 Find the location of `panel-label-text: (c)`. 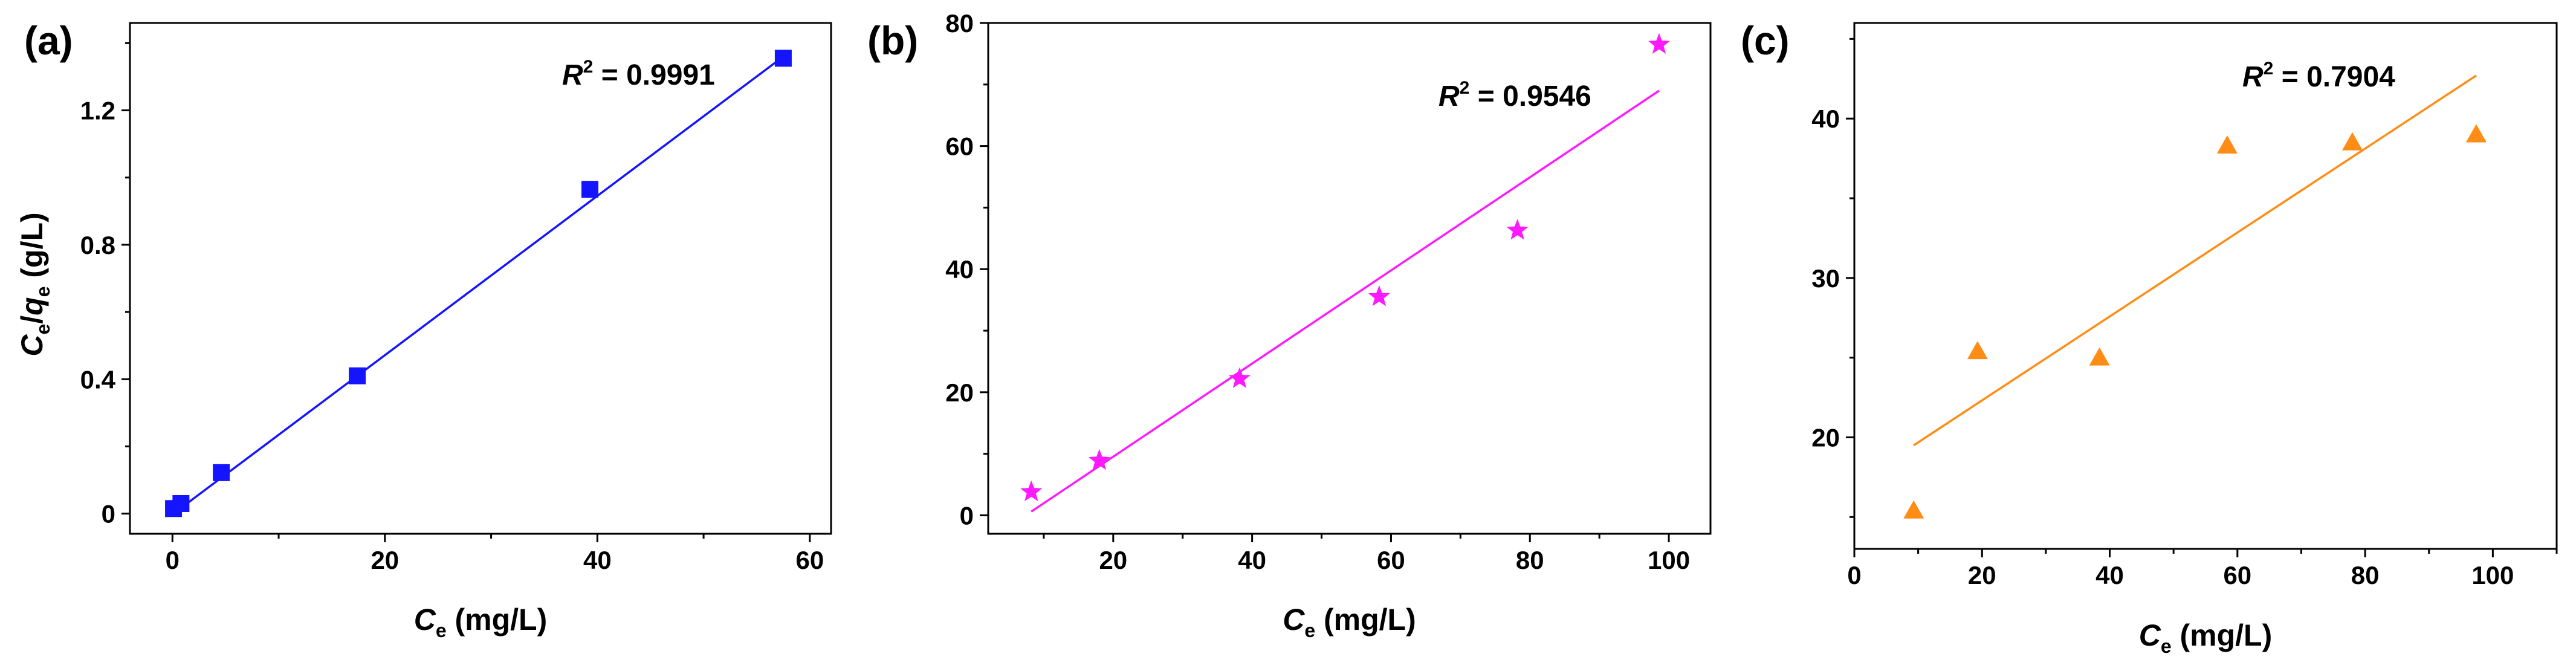

panel-label-text: (c) is located at coordinates (1765, 41).